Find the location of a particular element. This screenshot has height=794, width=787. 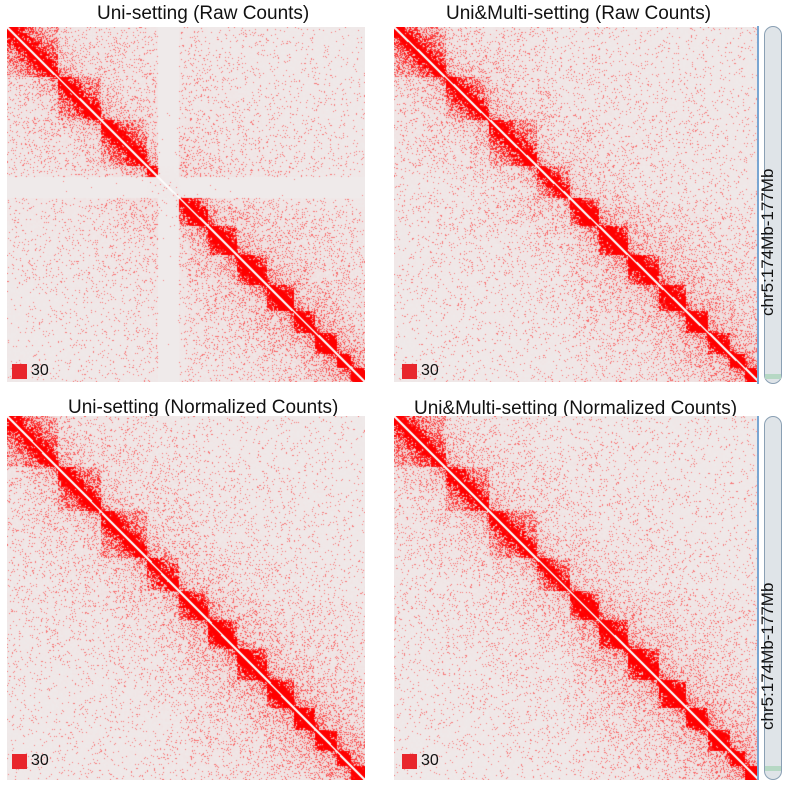

panel-title: Uni&Multi-setting (Normalized Counts) is located at coordinates (576, 408).